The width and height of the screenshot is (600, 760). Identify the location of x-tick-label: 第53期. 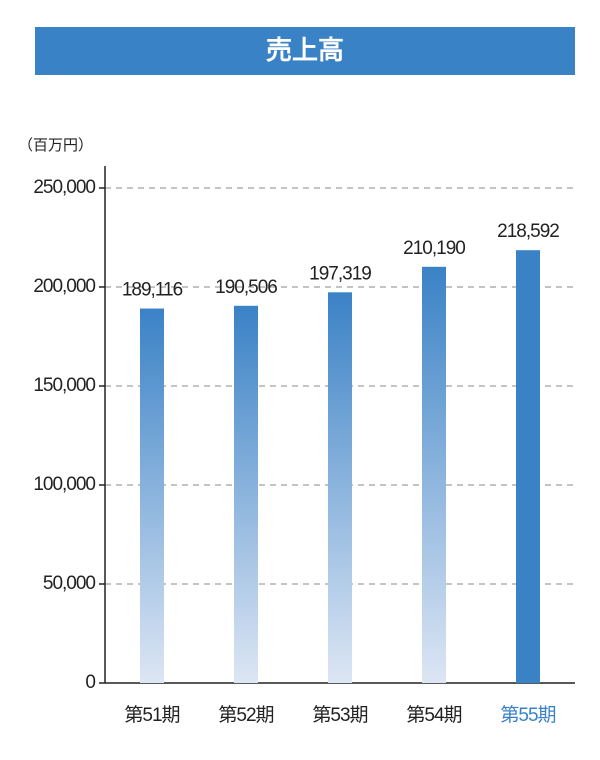
(339, 715).